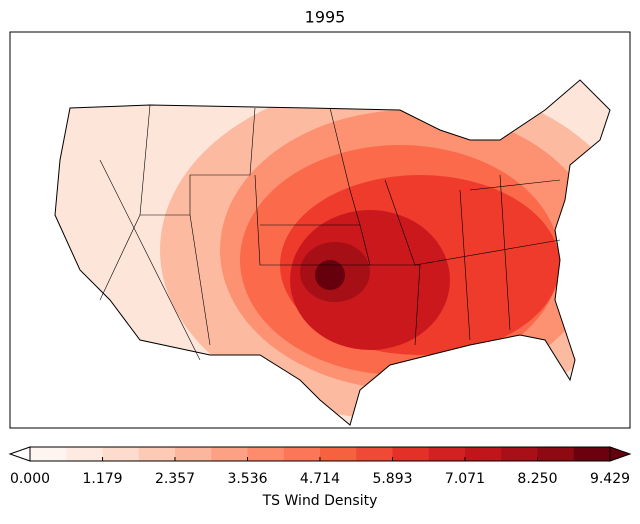 The height and width of the screenshot is (524, 640). Describe the element at coordinates (320, 501) in the screenshot. I see `colorbar-label: TS Wind Density` at that location.